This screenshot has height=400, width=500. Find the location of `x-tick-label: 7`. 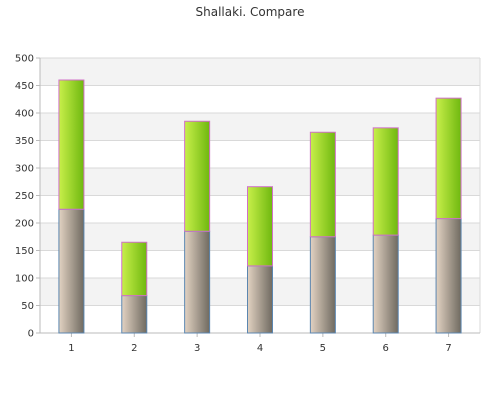

x-tick-label: 7 is located at coordinates (448, 348).